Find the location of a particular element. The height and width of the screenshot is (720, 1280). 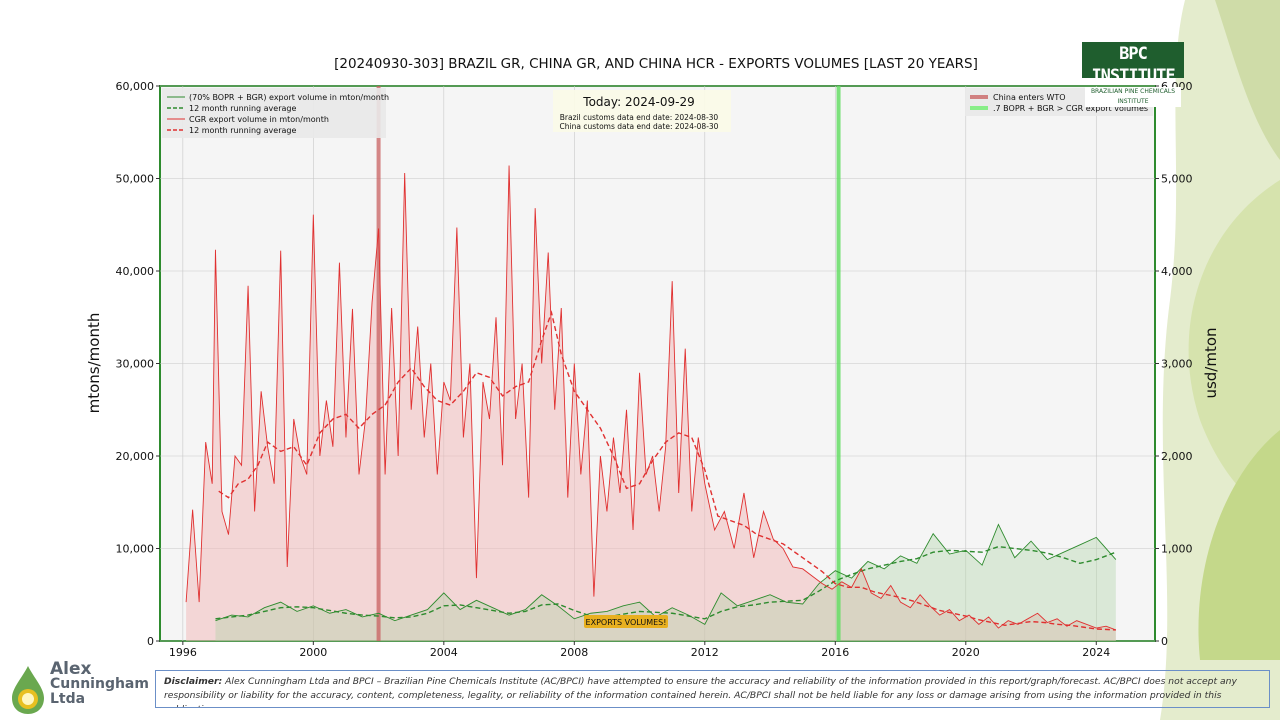

exports-badge: EXPORTS VOLUMES! is located at coordinates (626, 621).